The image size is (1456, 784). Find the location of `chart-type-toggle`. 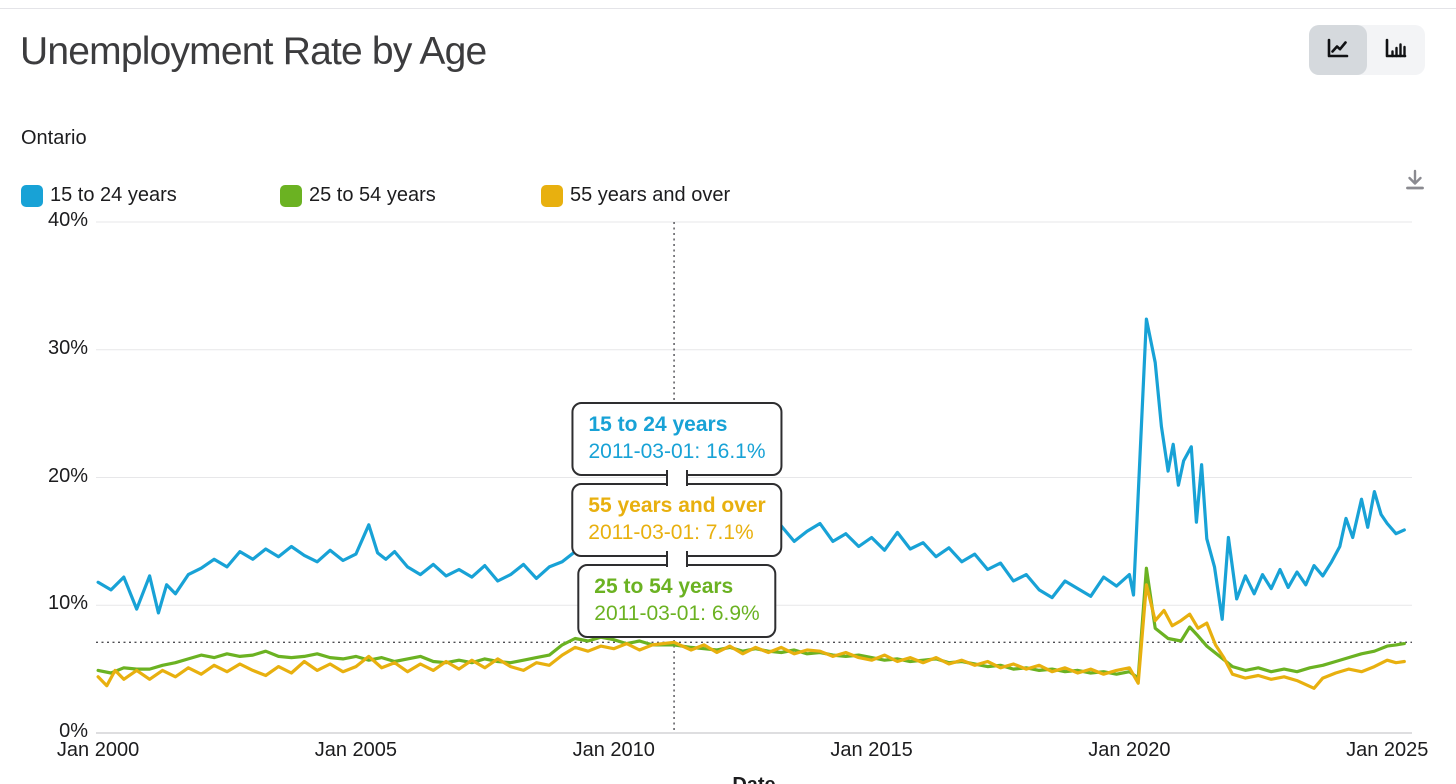

chart-type-toggle is located at coordinates (1367, 50).